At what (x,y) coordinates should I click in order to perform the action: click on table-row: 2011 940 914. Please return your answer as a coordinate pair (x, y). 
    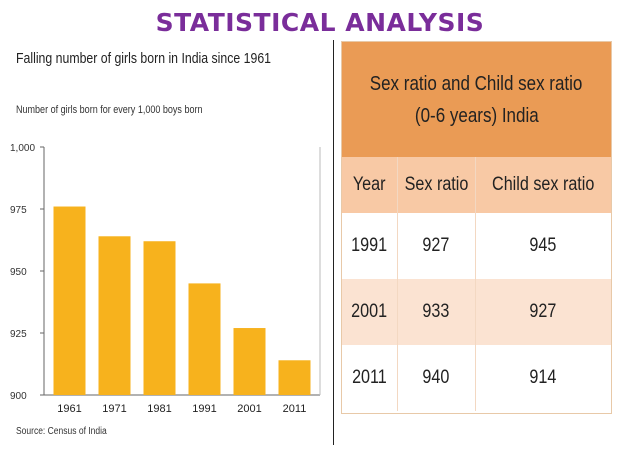
    Looking at the image, I should click on (476, 378).